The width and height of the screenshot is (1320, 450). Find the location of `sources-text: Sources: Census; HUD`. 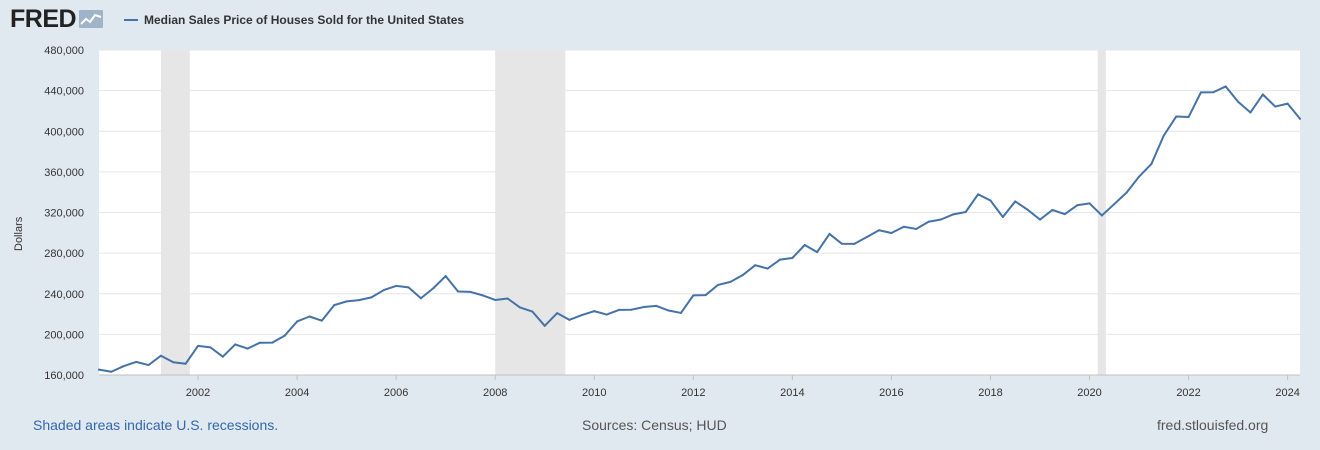

sources-text: Sources: Census; HUD is located at coordinates (654, 425).